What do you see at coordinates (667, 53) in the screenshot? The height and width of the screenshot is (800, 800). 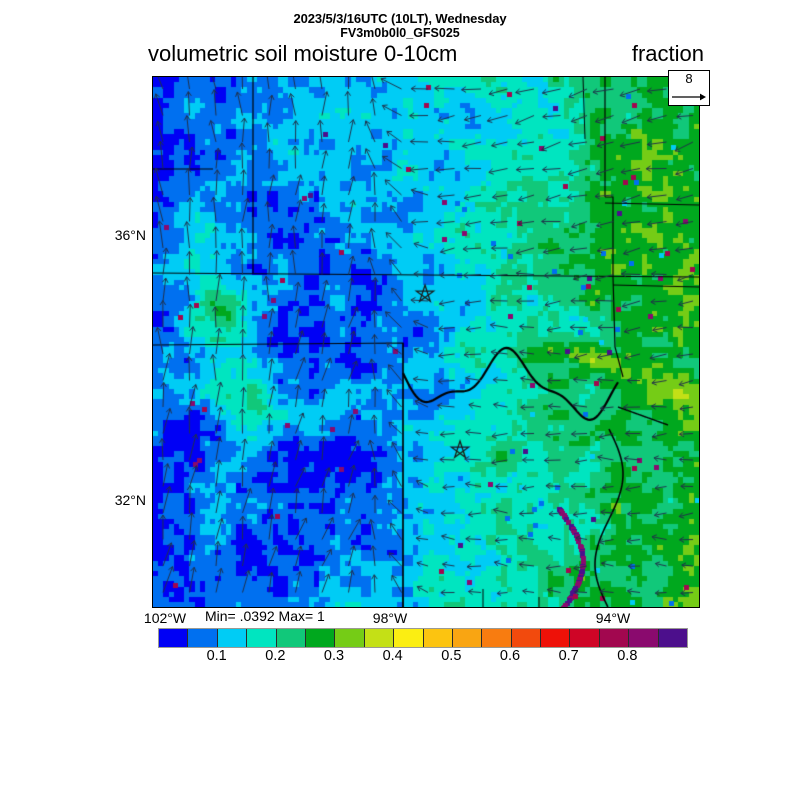 I see `units-label: fraction` at bounding box center [667, 53].